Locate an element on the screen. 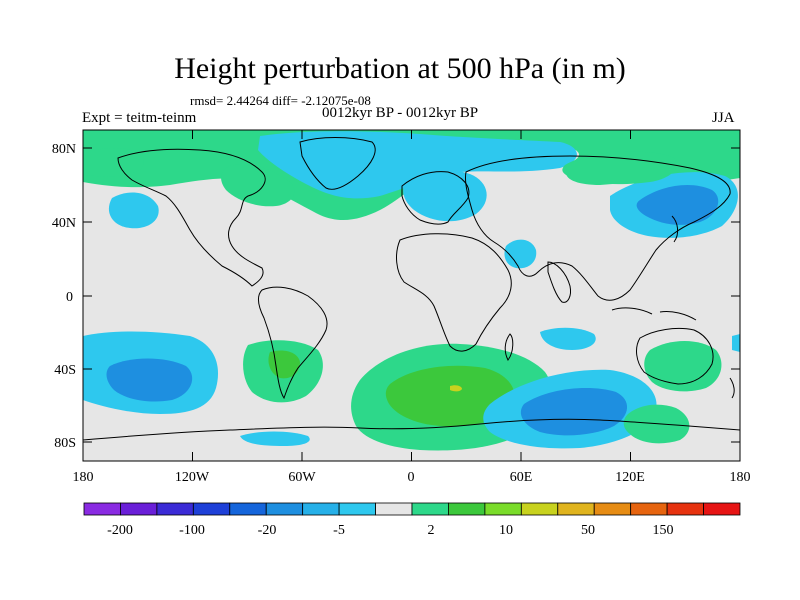 The image size is (800, 600). coast-australia is located at coordinates (675, 356).